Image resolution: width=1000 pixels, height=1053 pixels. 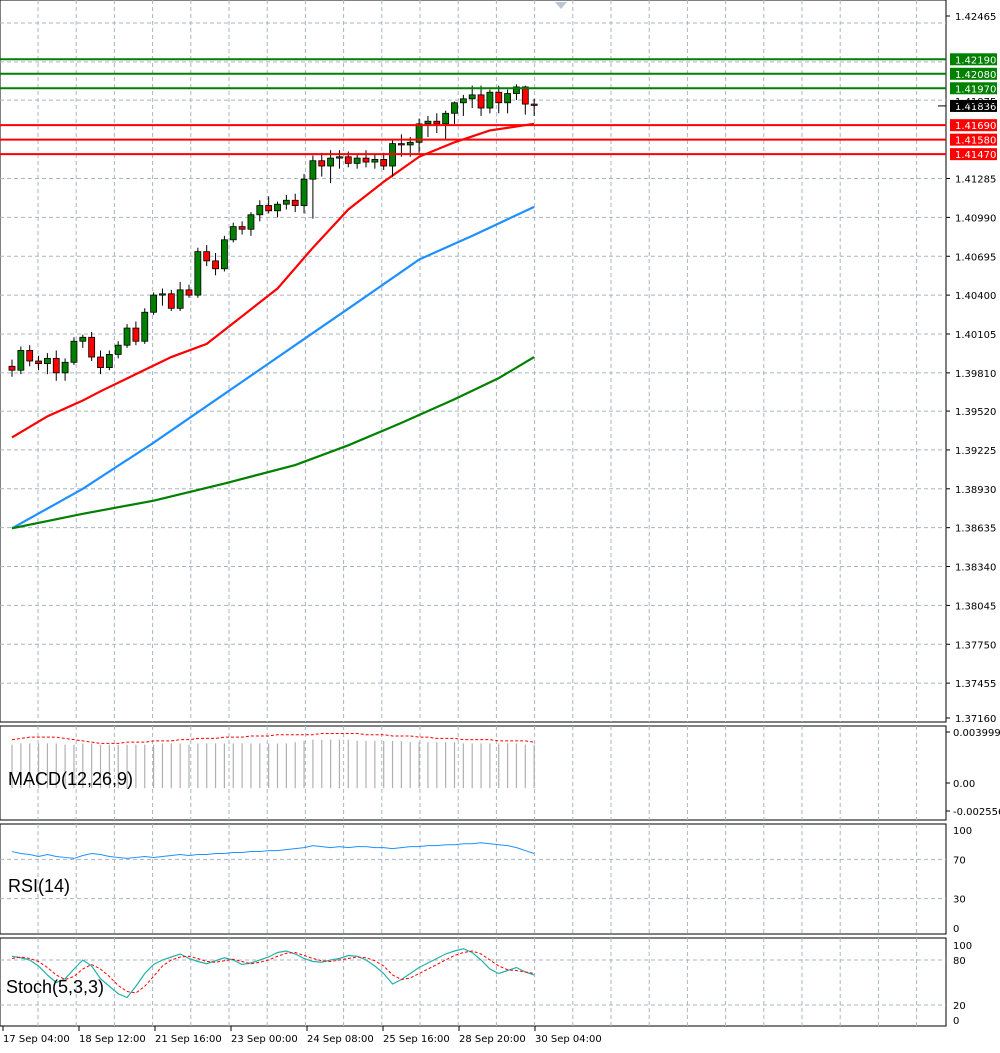 What do you see at coordinates (959, 900) in the screenshot?
I see `rsi-tick-label: 30` at bounding box center [959, 900].